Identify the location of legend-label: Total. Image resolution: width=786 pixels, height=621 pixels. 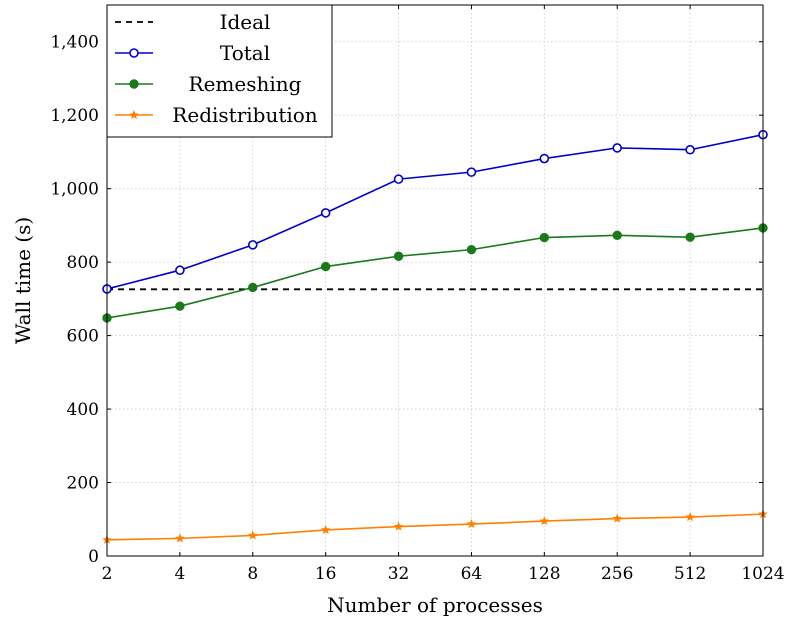
(245, 53).